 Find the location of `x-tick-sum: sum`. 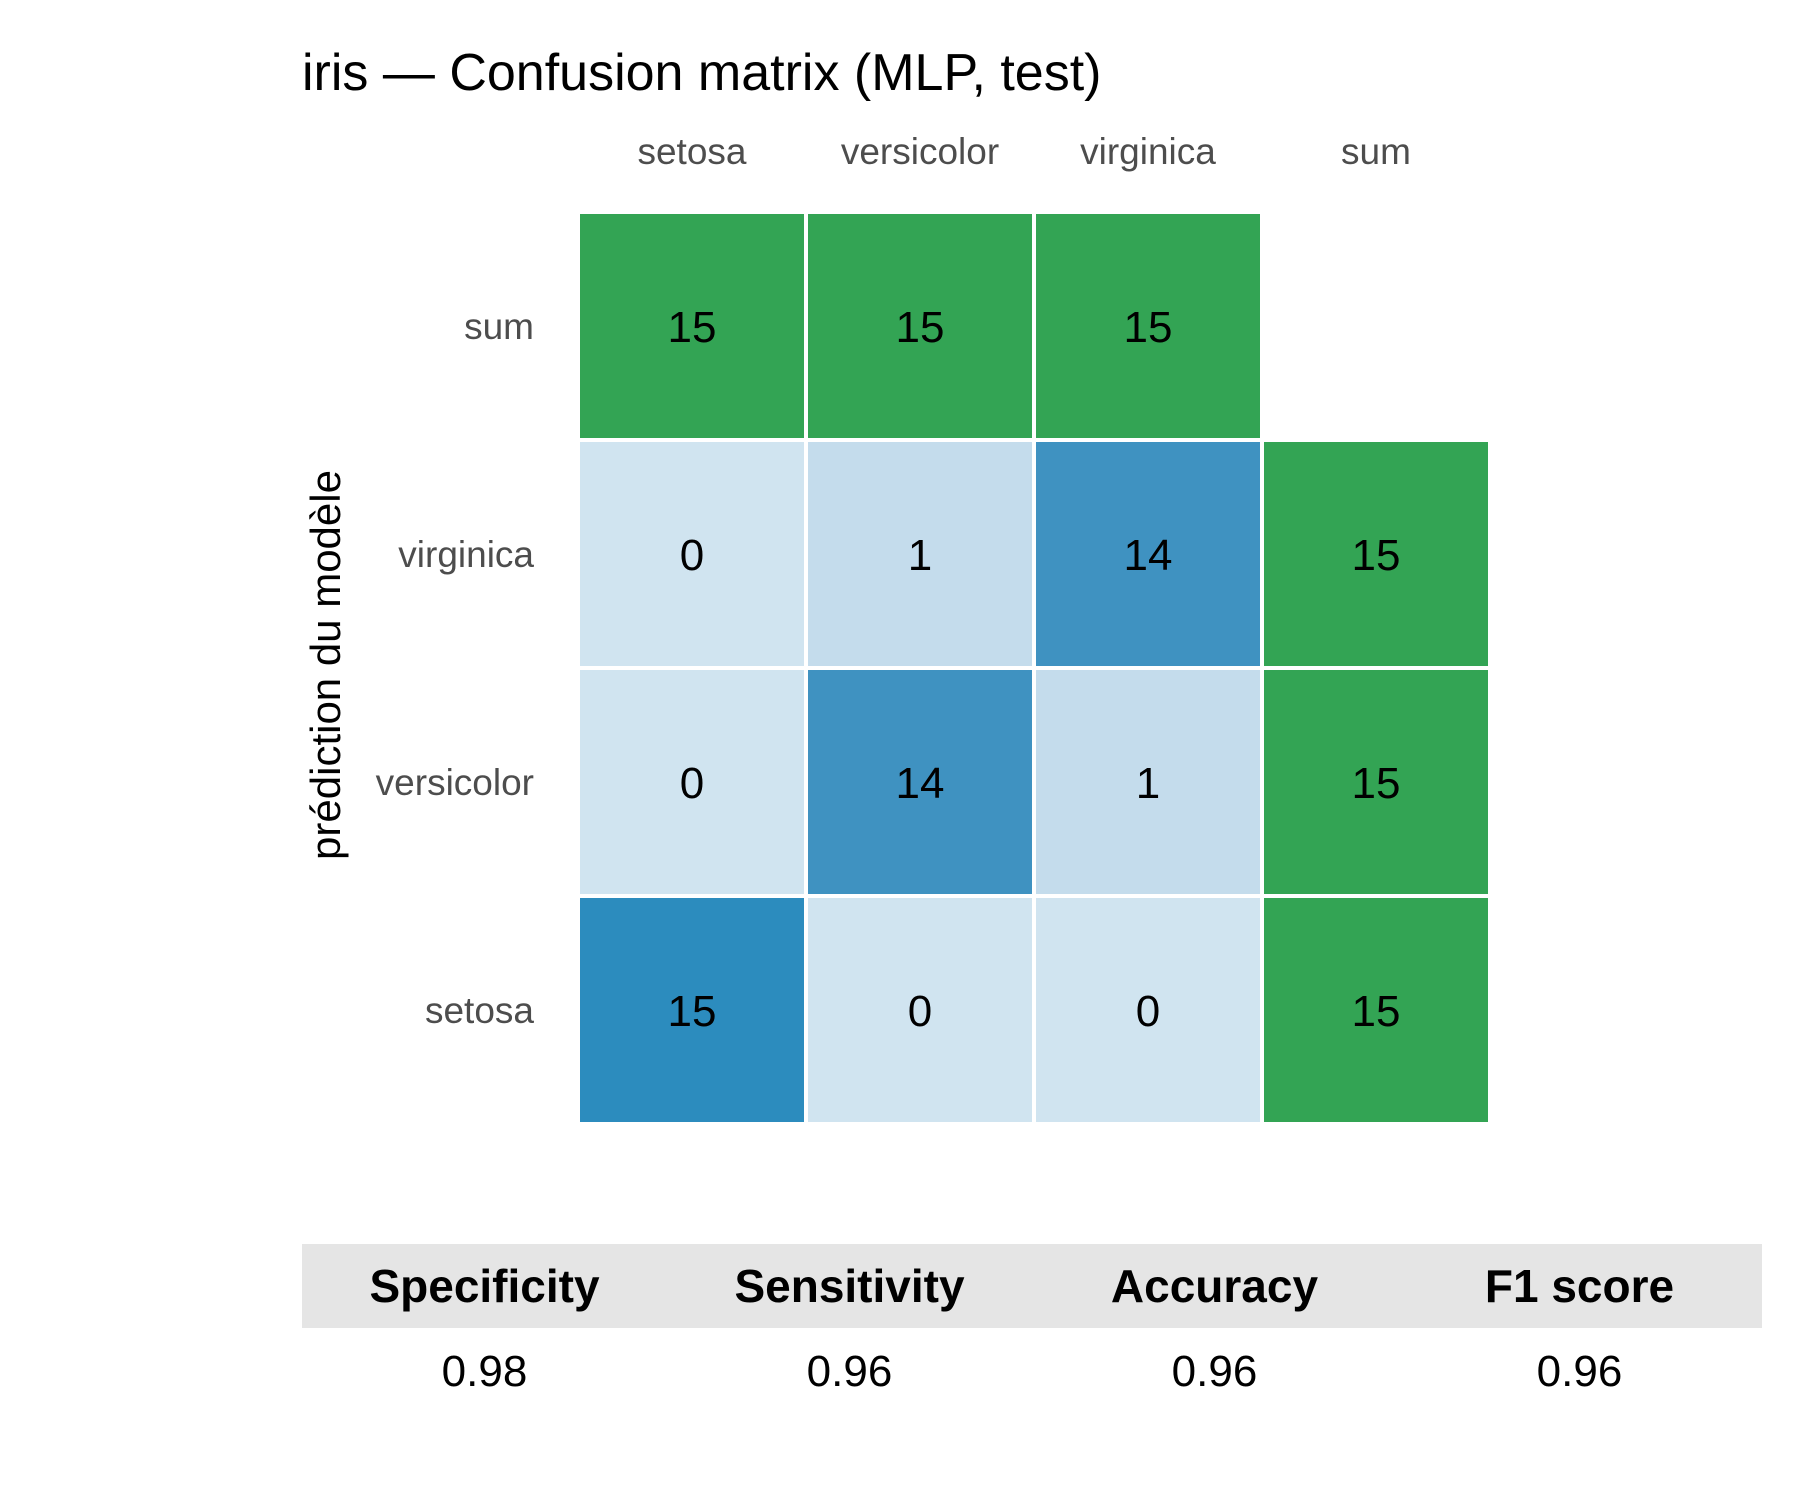

x-tick-sum: sum is located at coordinates (1376, 151).